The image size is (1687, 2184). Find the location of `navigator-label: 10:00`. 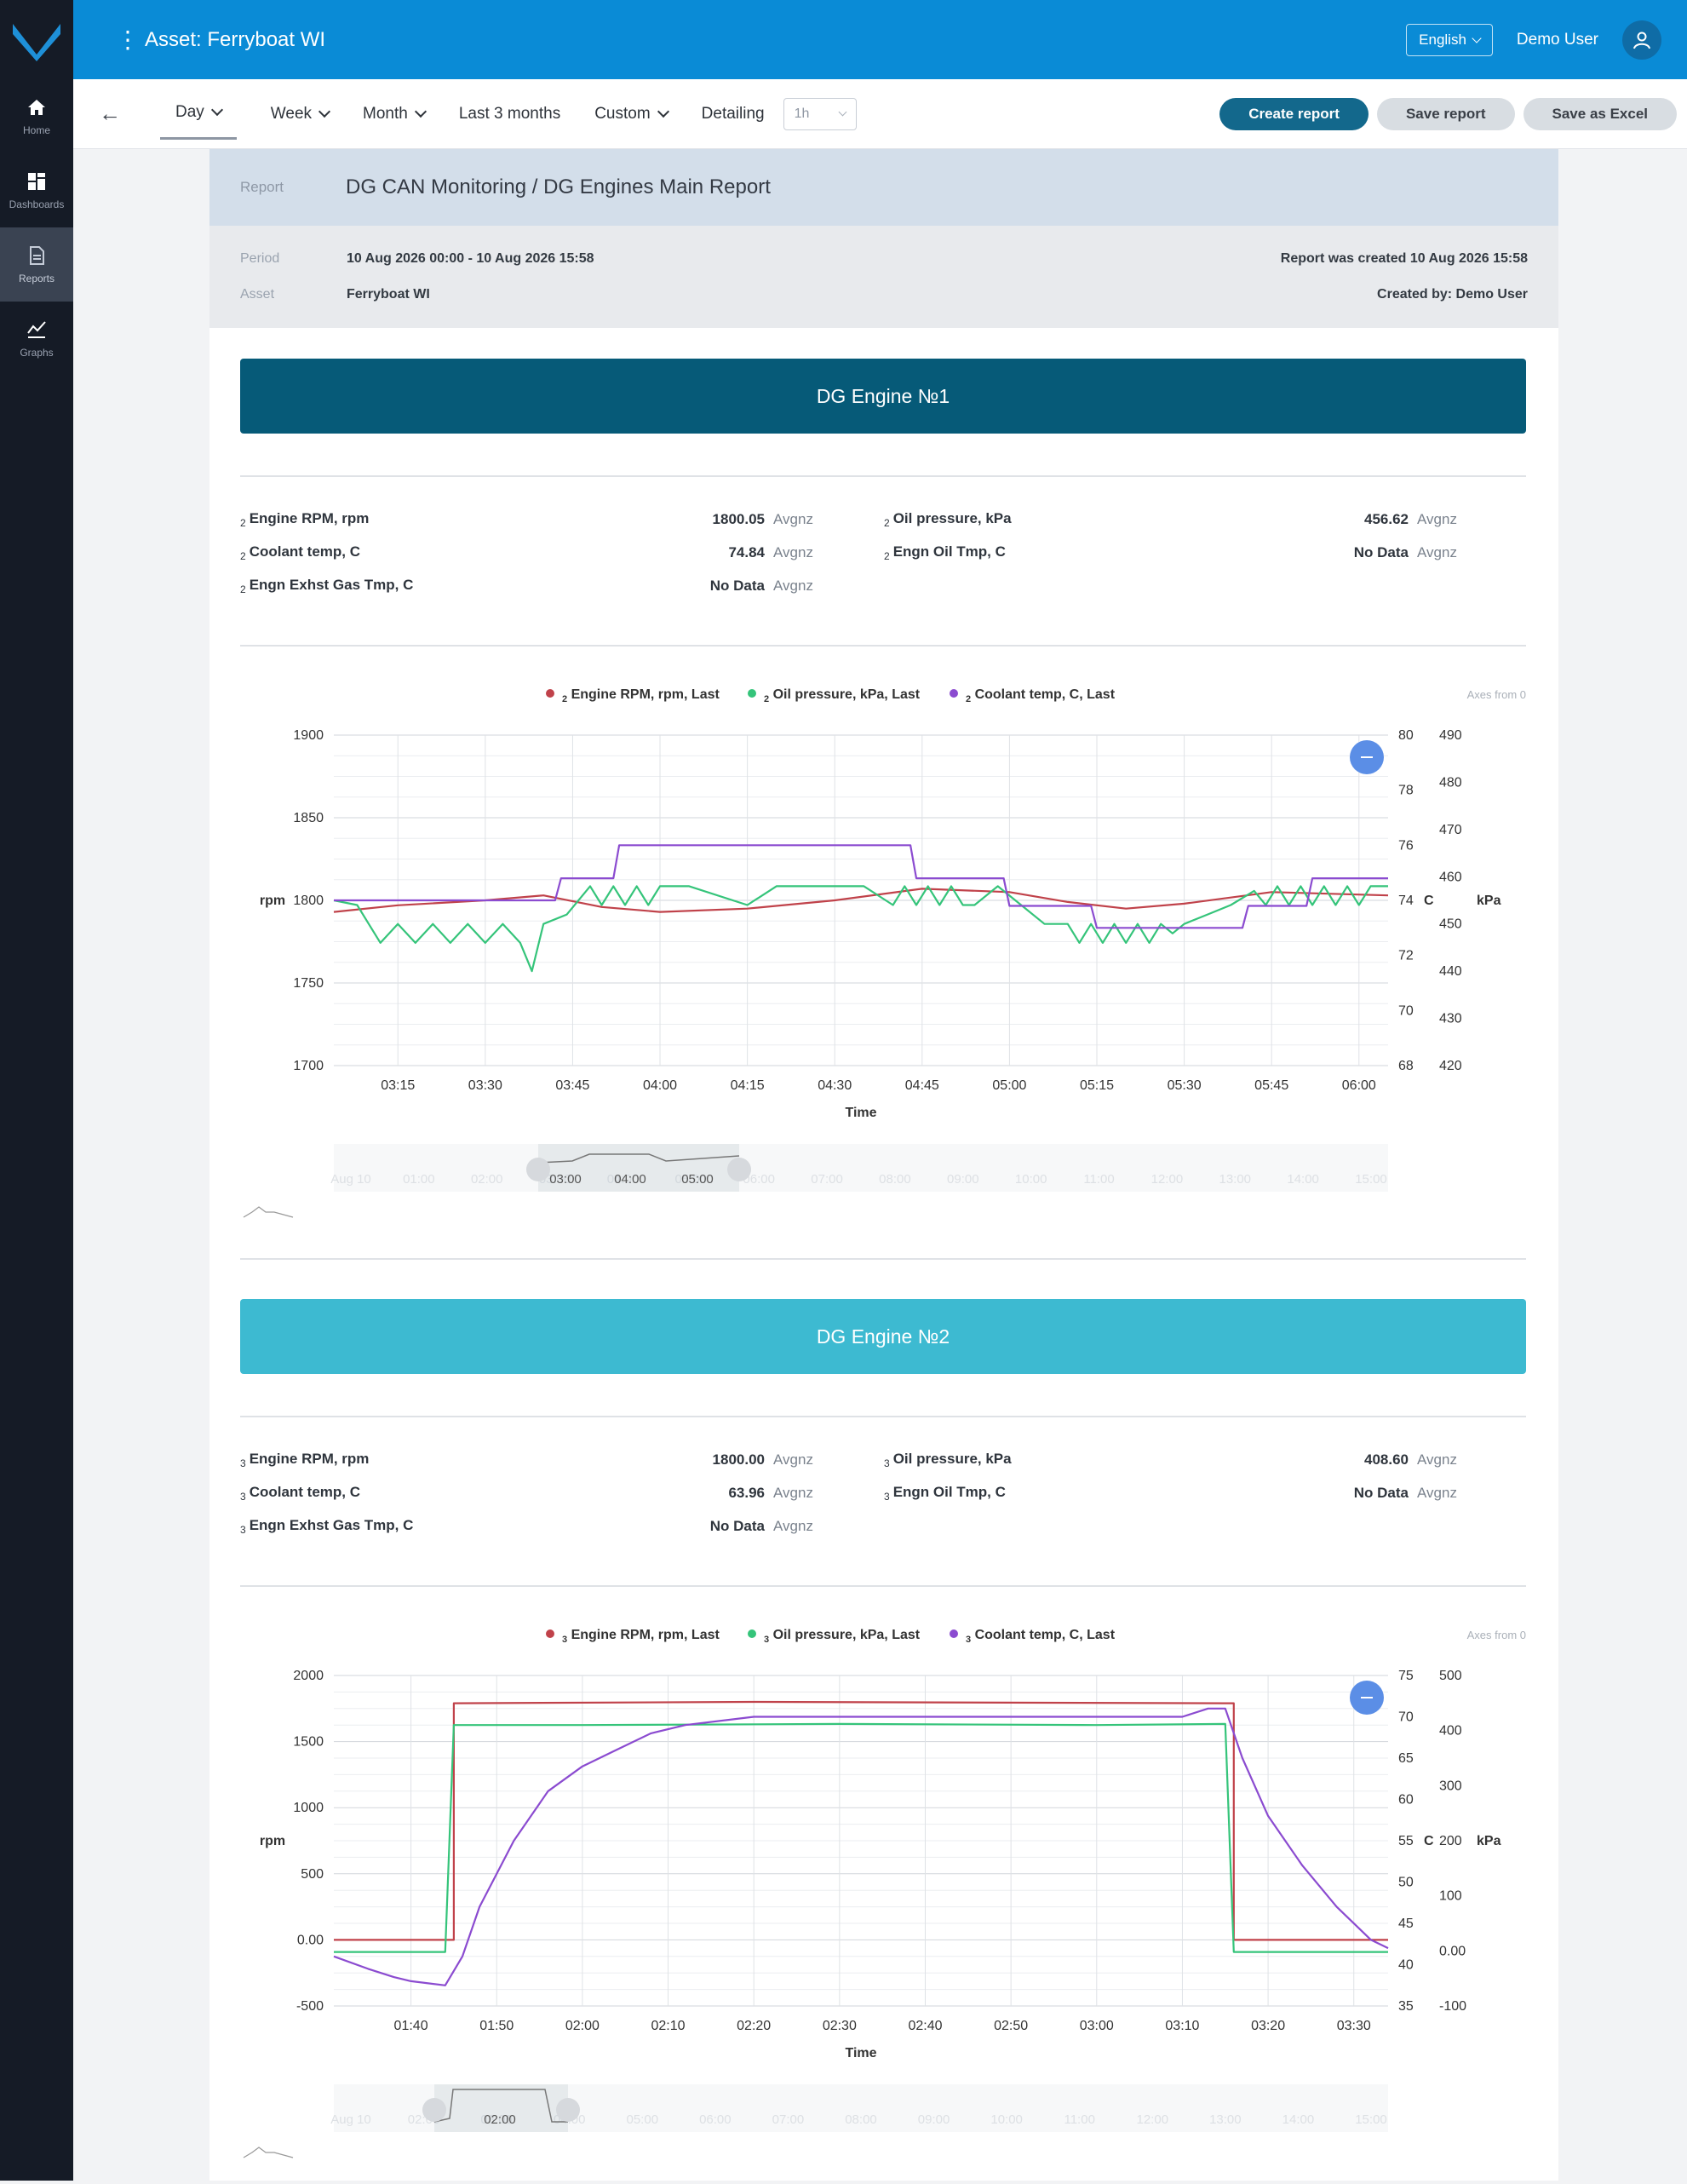

navigator-label: 10:00 is located at coordinates (1006, 2119).